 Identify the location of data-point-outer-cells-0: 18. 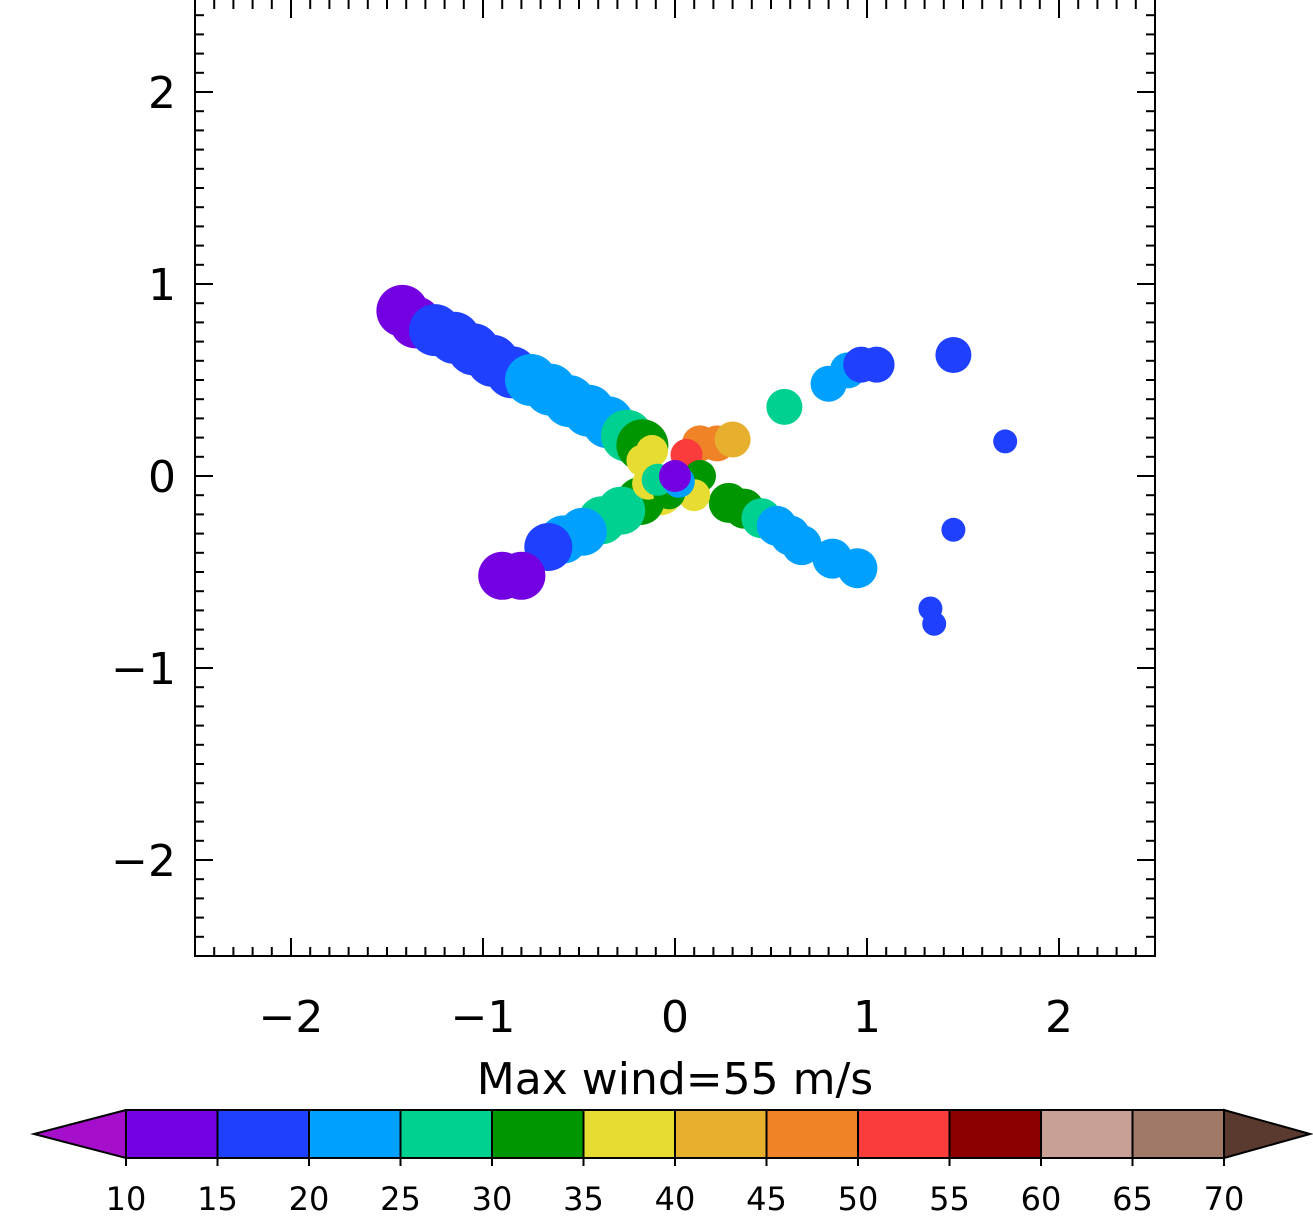
(1005, 441).